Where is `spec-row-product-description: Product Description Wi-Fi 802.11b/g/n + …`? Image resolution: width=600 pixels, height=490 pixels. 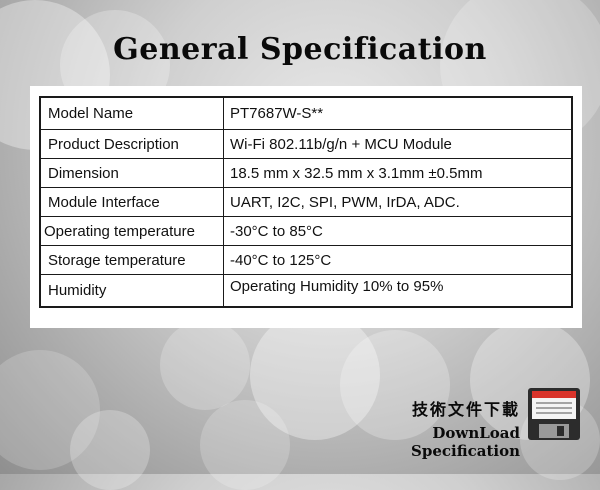 spec-row-product-description: Product Description Wi-Fi 802.11b/g/n + … is located at coordinates (306, 144).